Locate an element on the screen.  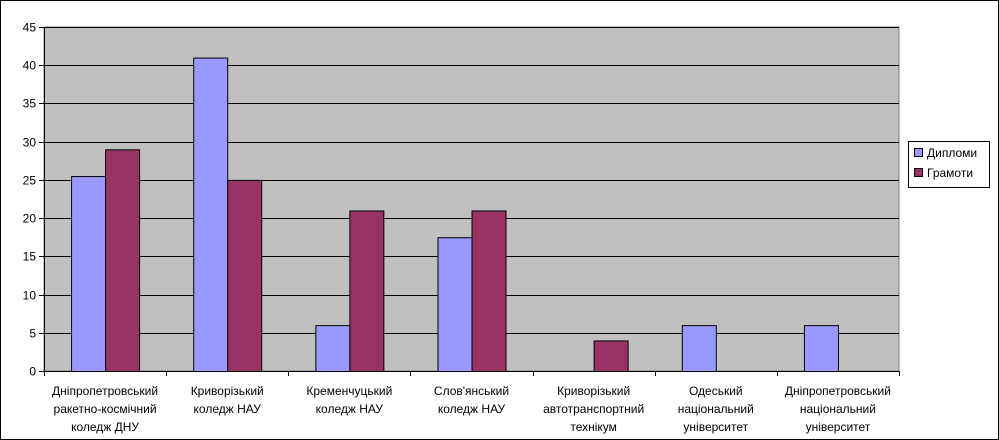
legend: Дипломи Грамоти is located at coordinates (949, 164).